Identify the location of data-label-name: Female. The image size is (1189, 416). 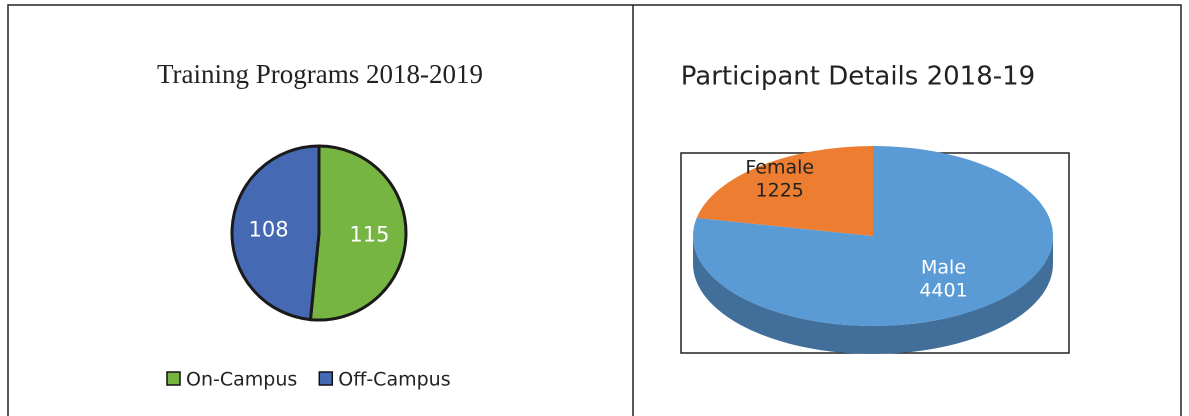
(779, 167).